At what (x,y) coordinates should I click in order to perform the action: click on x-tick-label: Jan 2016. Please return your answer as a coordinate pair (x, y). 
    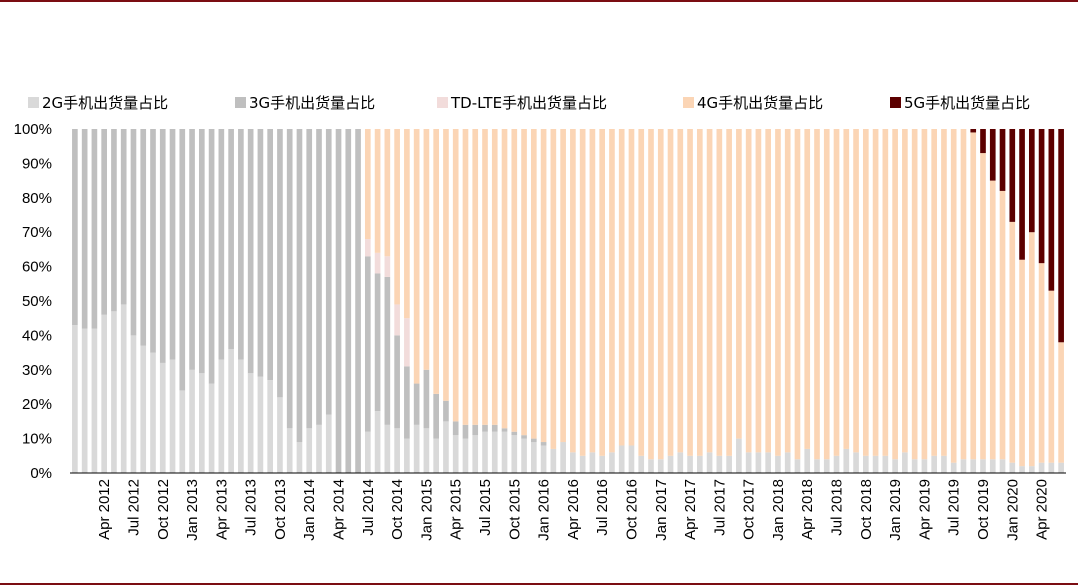
    Looking at the image, I should click on (544, 510).